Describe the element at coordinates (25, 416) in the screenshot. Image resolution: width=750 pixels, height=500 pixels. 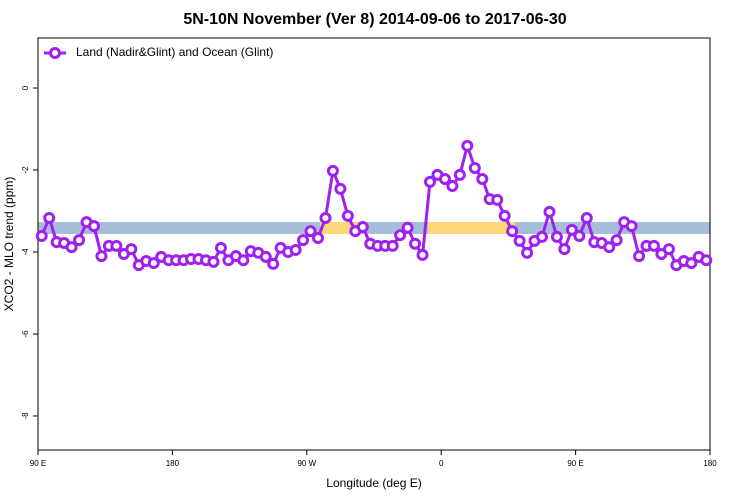
I see `y-tick-label: -8` at that location.